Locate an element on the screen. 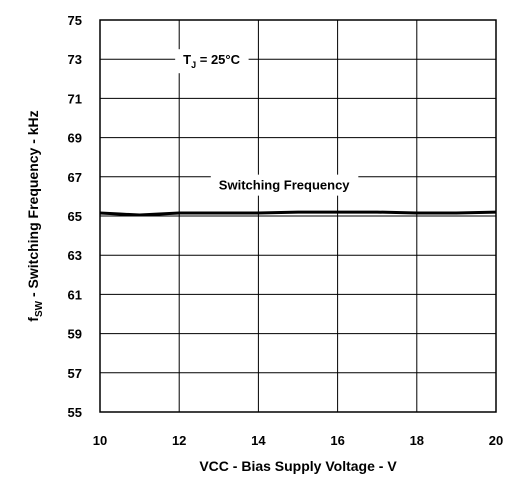  x-tick-label: 12 is located at coordinates (179, 440).